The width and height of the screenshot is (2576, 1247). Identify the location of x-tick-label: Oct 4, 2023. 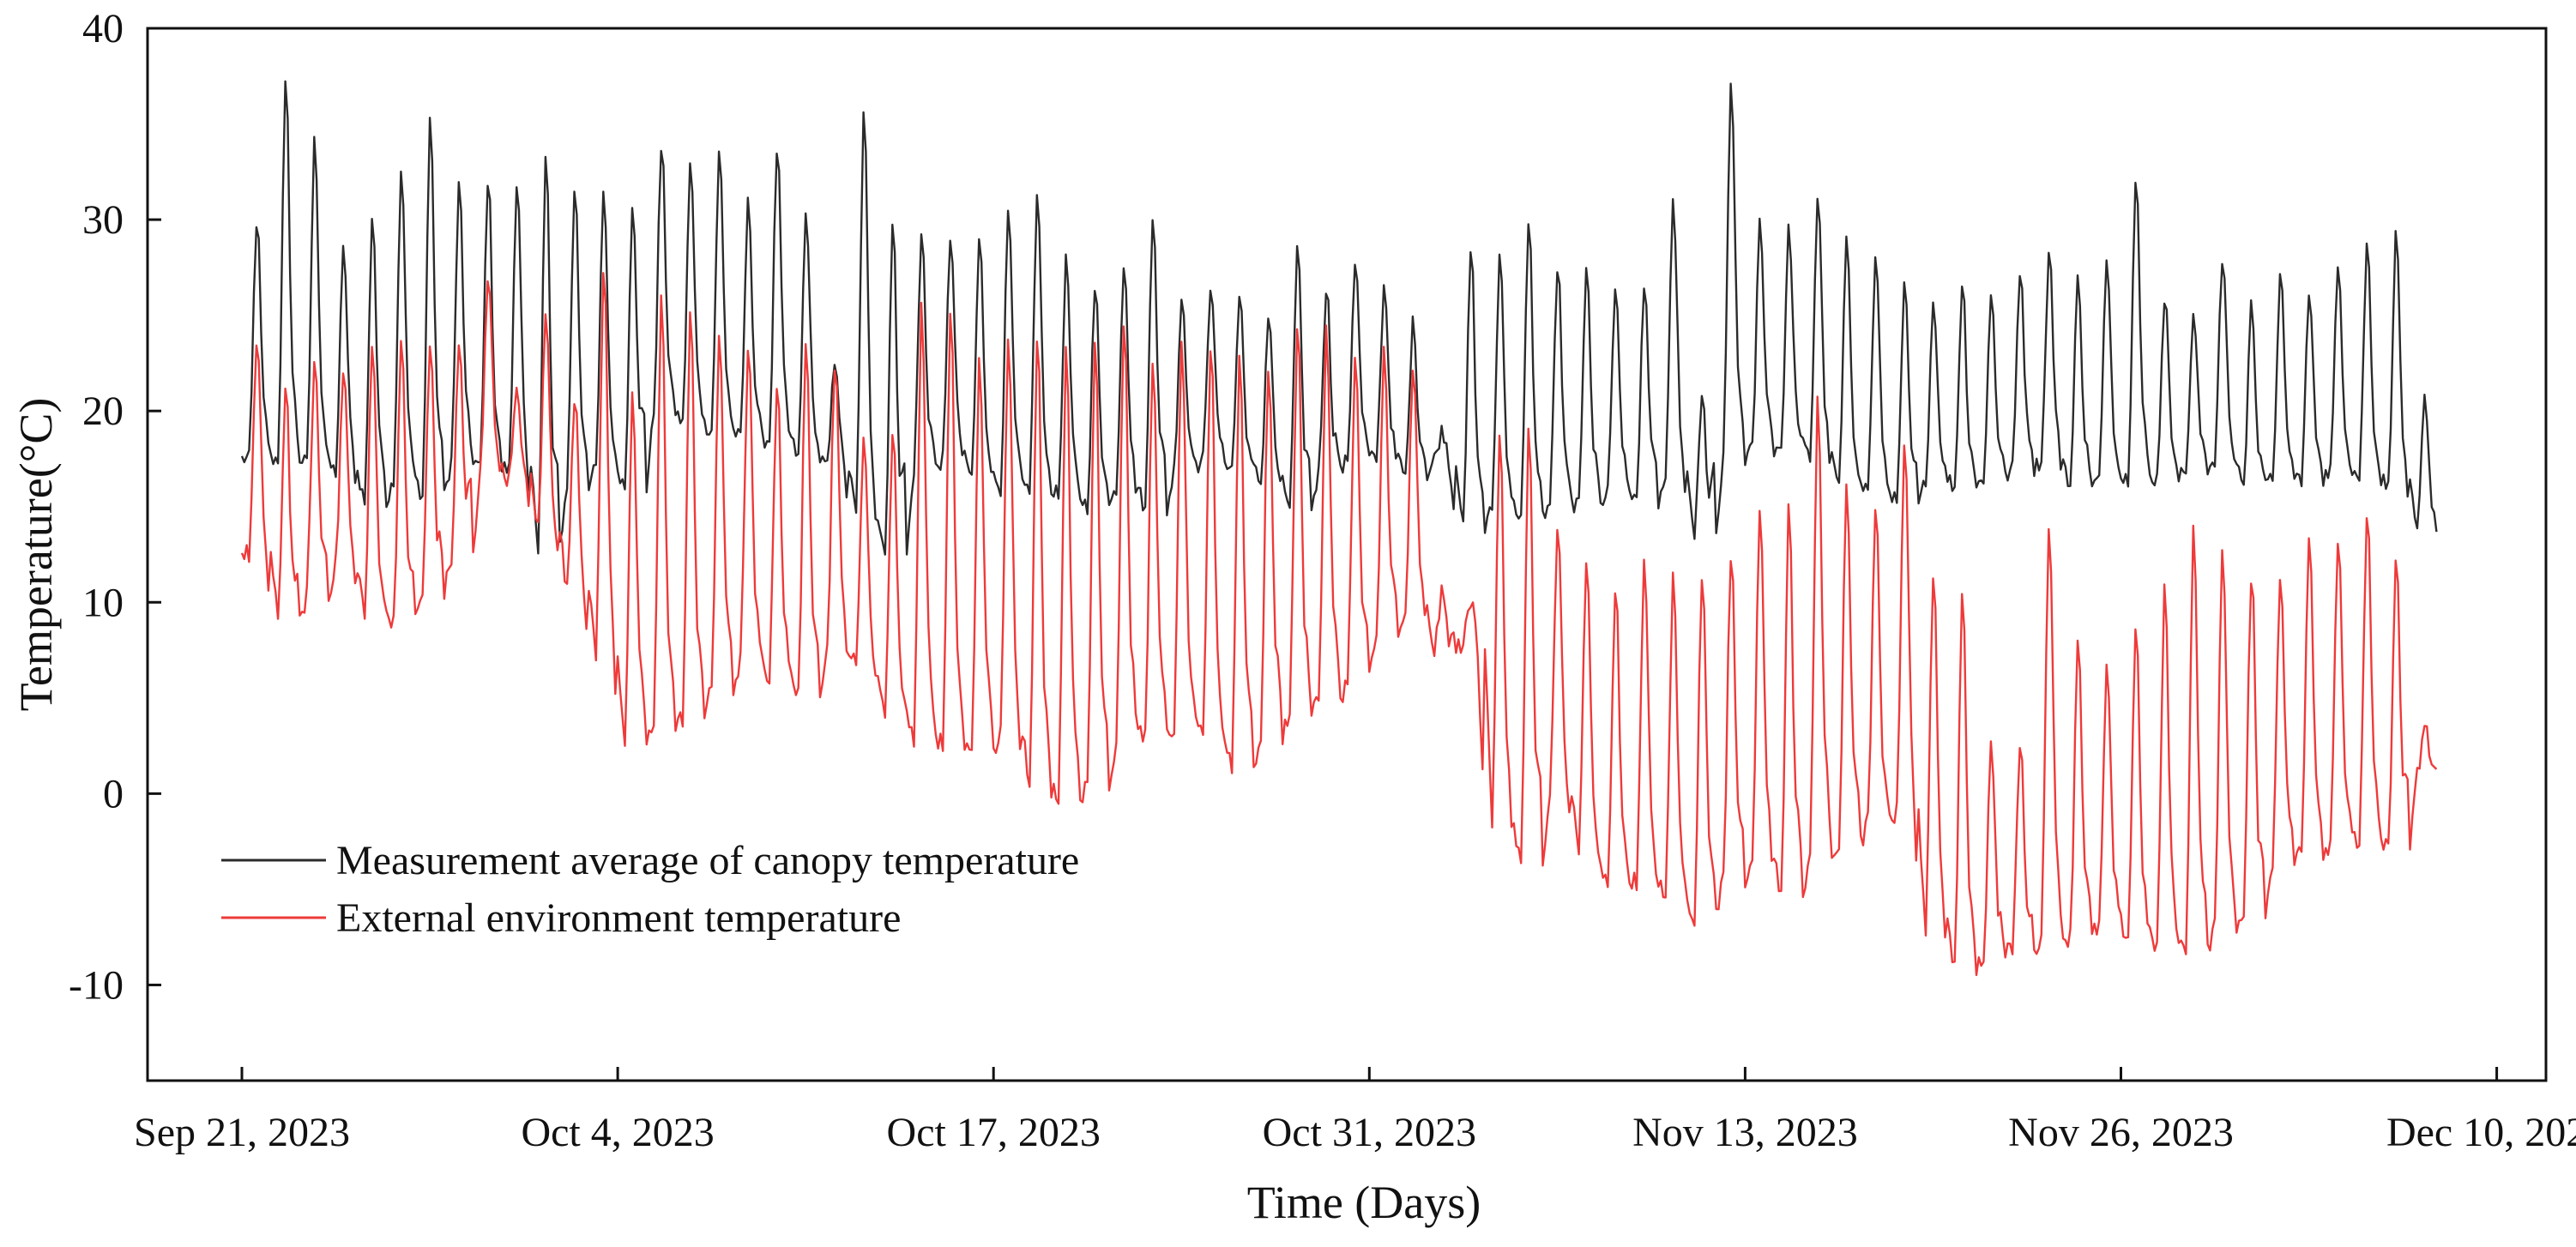
(617, 1132).